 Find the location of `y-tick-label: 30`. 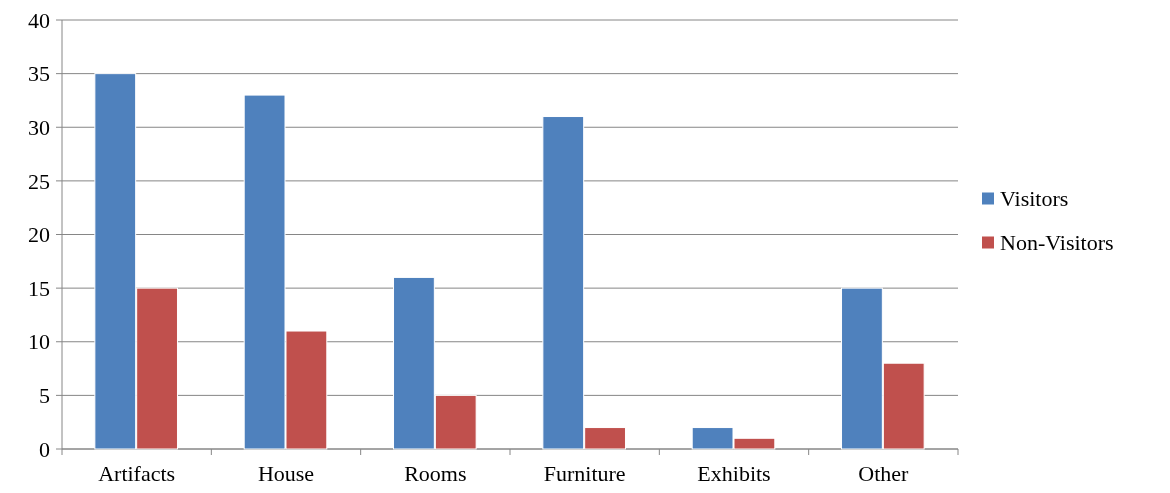

y-tick-label: 30 is located at coordinates (39, 127).